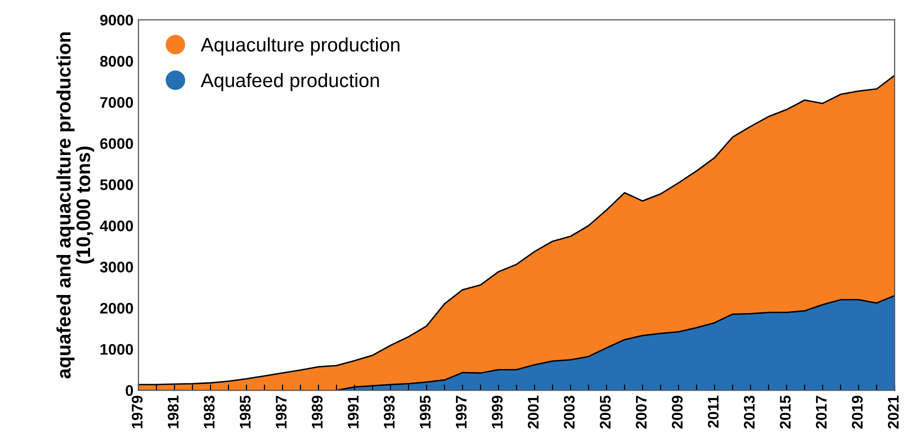  Describe the element at coordinates (605, 412) in the screenshot. I see `x-tick-label: 2005` at that location.